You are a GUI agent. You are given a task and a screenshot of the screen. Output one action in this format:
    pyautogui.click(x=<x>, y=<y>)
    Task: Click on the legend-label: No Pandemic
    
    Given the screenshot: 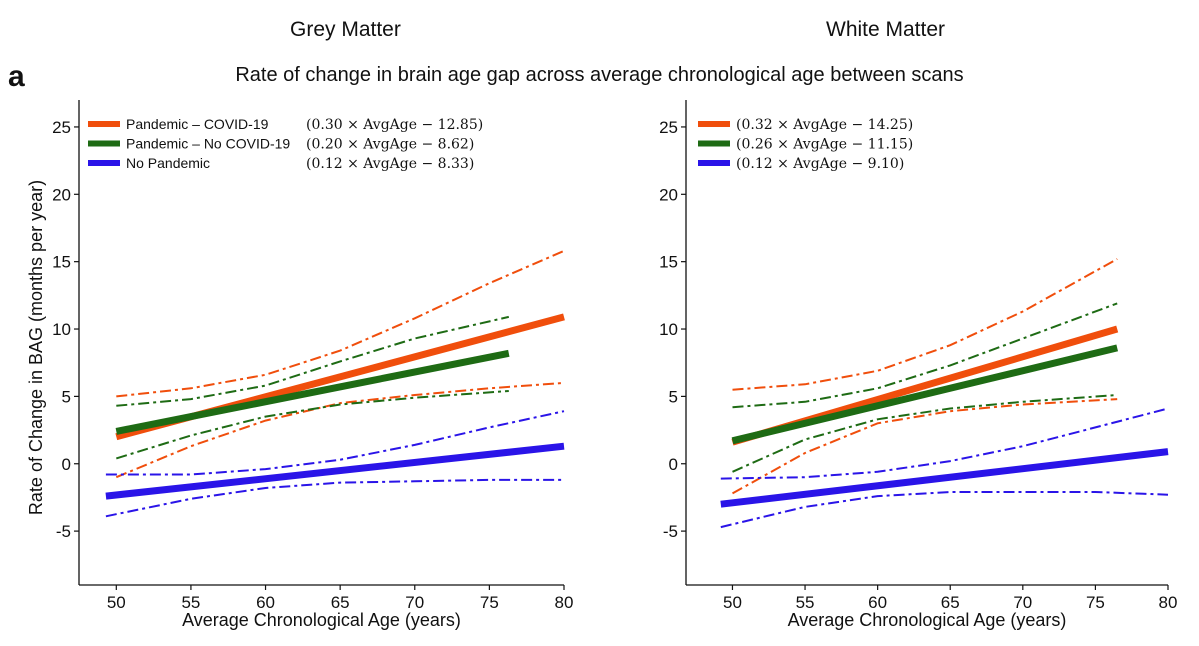 What is the action you would take?
    pyautogui.click(x=168, y=163)
    